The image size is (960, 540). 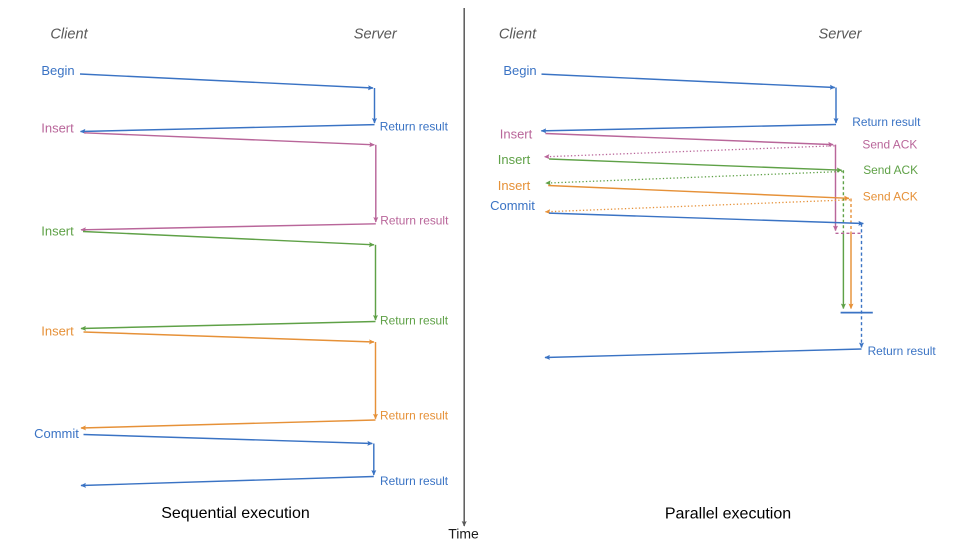 What do you see at coordinates (463, 532) in the screenshot?
I see `svg-text: Time` at bounding box center [463, 532].